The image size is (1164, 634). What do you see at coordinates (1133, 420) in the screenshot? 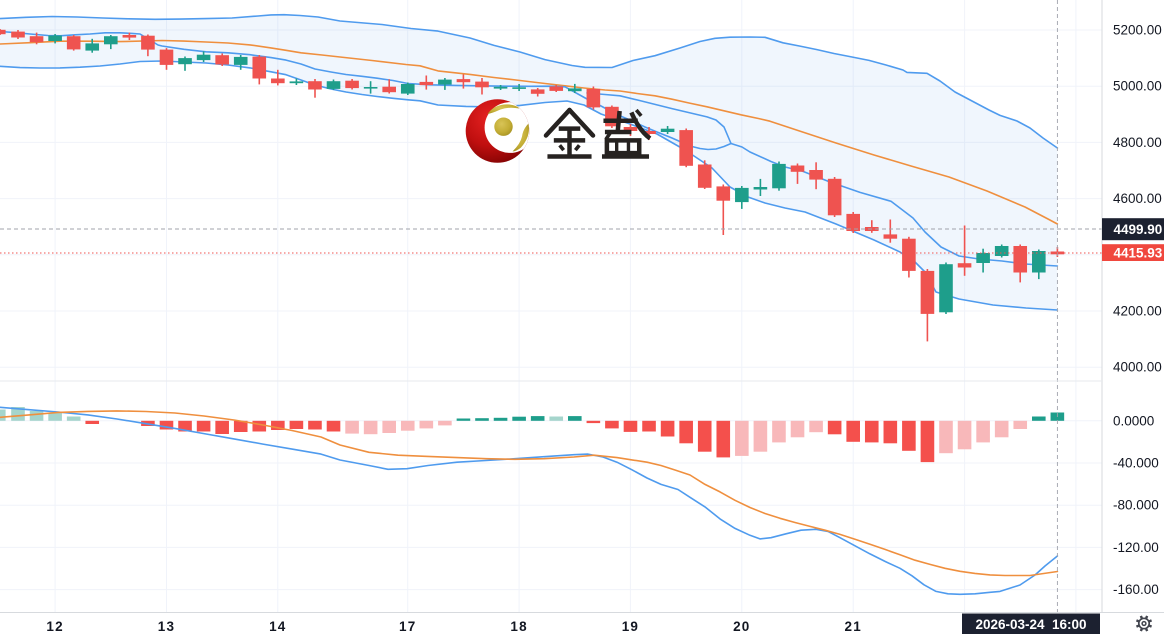
I see `svg-text: 0.0000` at bounding box center [1133, 420].